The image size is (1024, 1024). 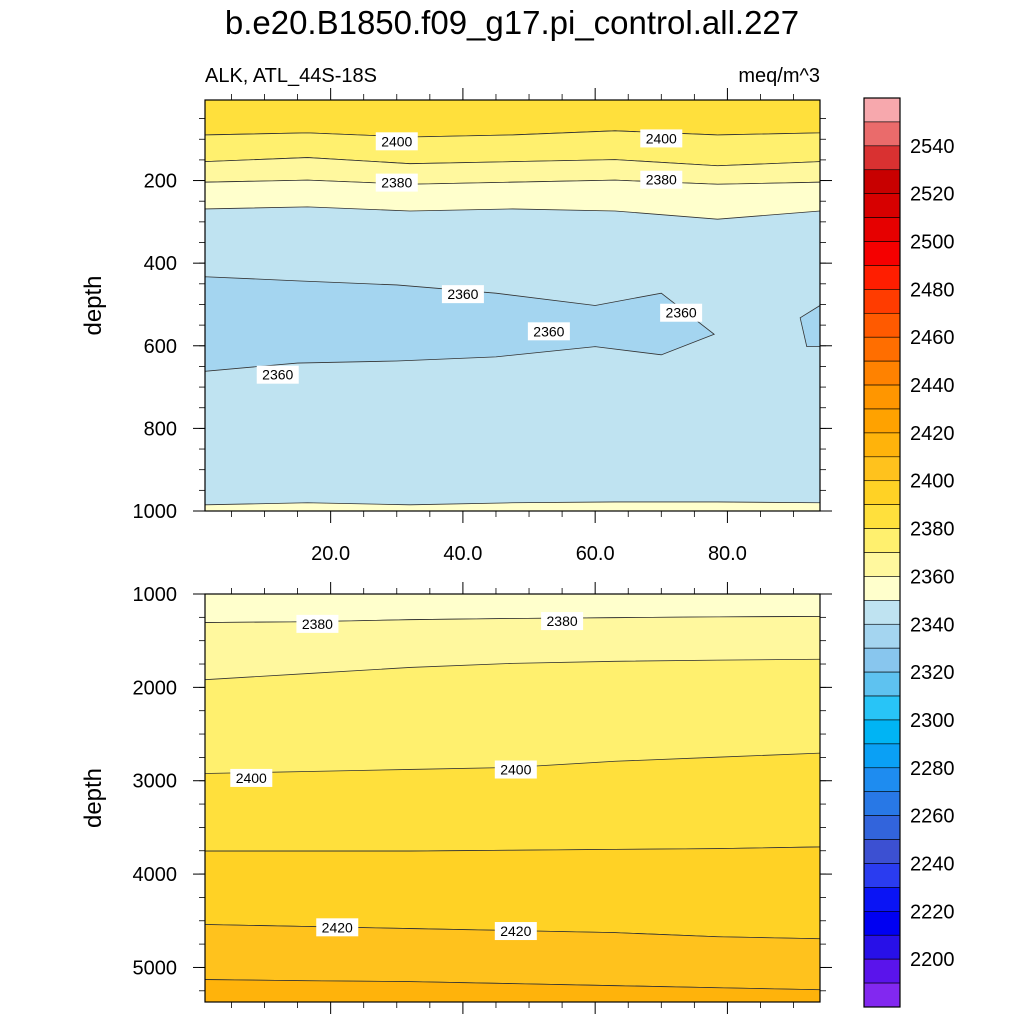 I want to click on y-tick-label: 2000, so click(x=155, y=688).